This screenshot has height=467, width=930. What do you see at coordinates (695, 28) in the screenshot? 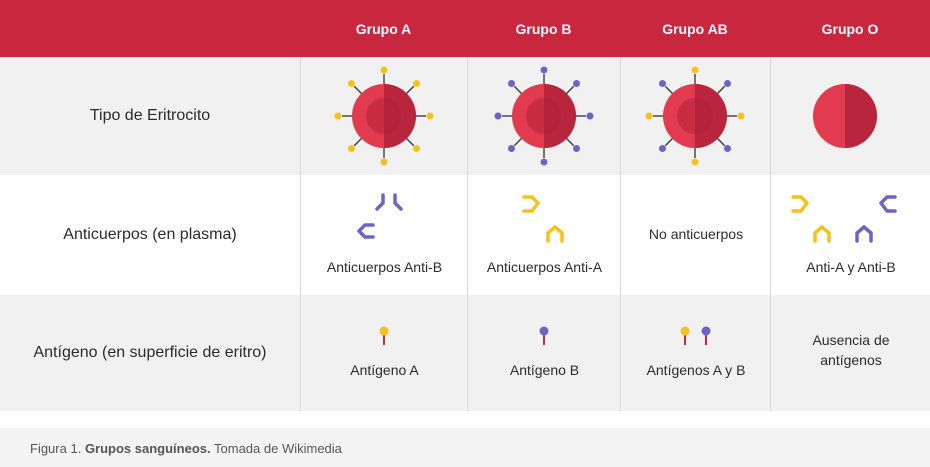
I see `header-grupo-ab: Grupo AB` at bounding box center [695, 28].